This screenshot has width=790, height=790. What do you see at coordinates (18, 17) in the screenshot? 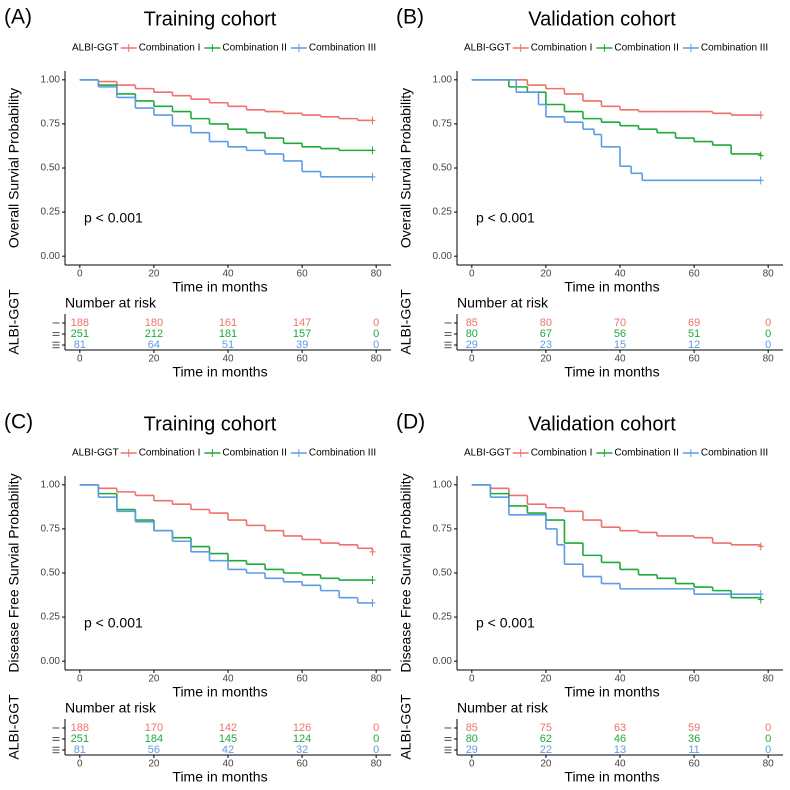
I see `panel-label: (A)` at bounding box center [18, 17].